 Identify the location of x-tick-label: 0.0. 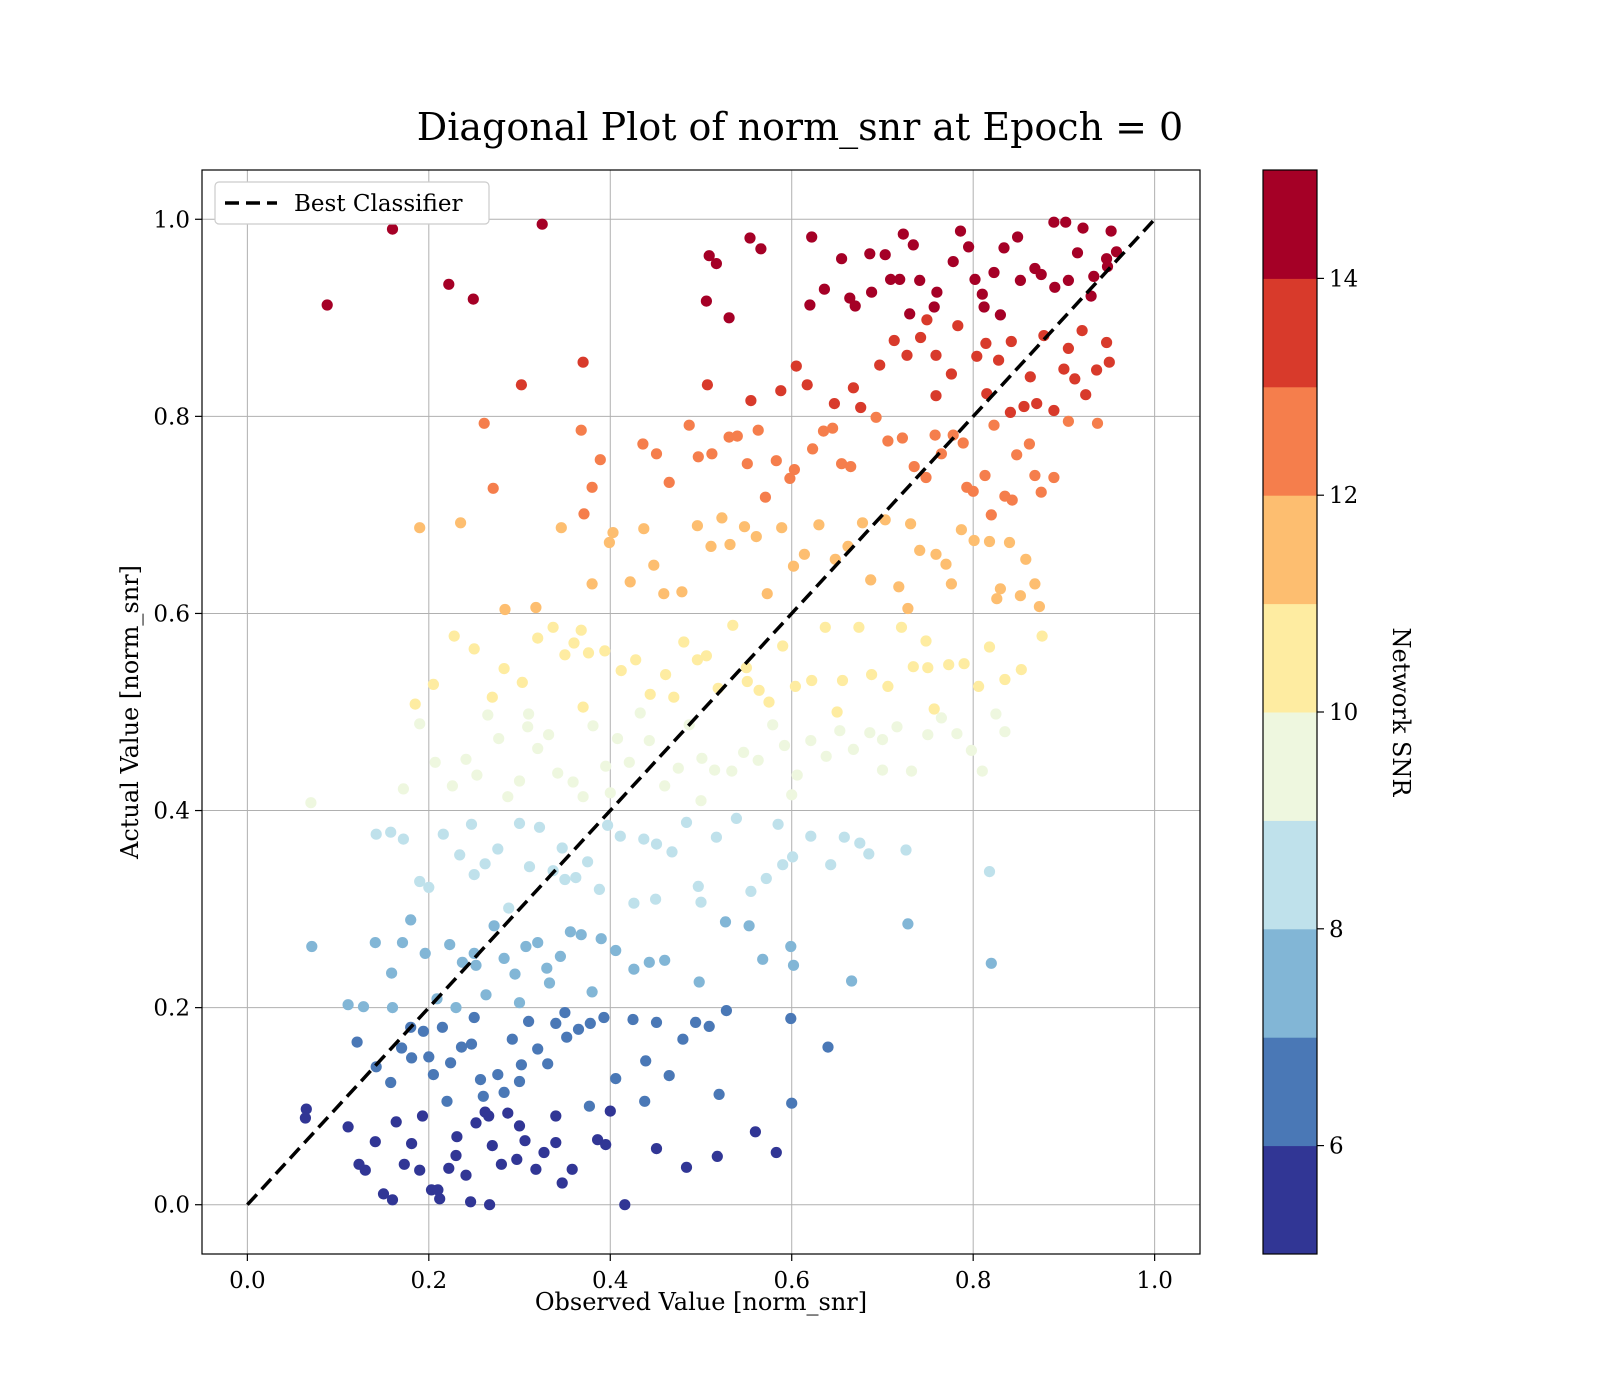
(247, 1281).